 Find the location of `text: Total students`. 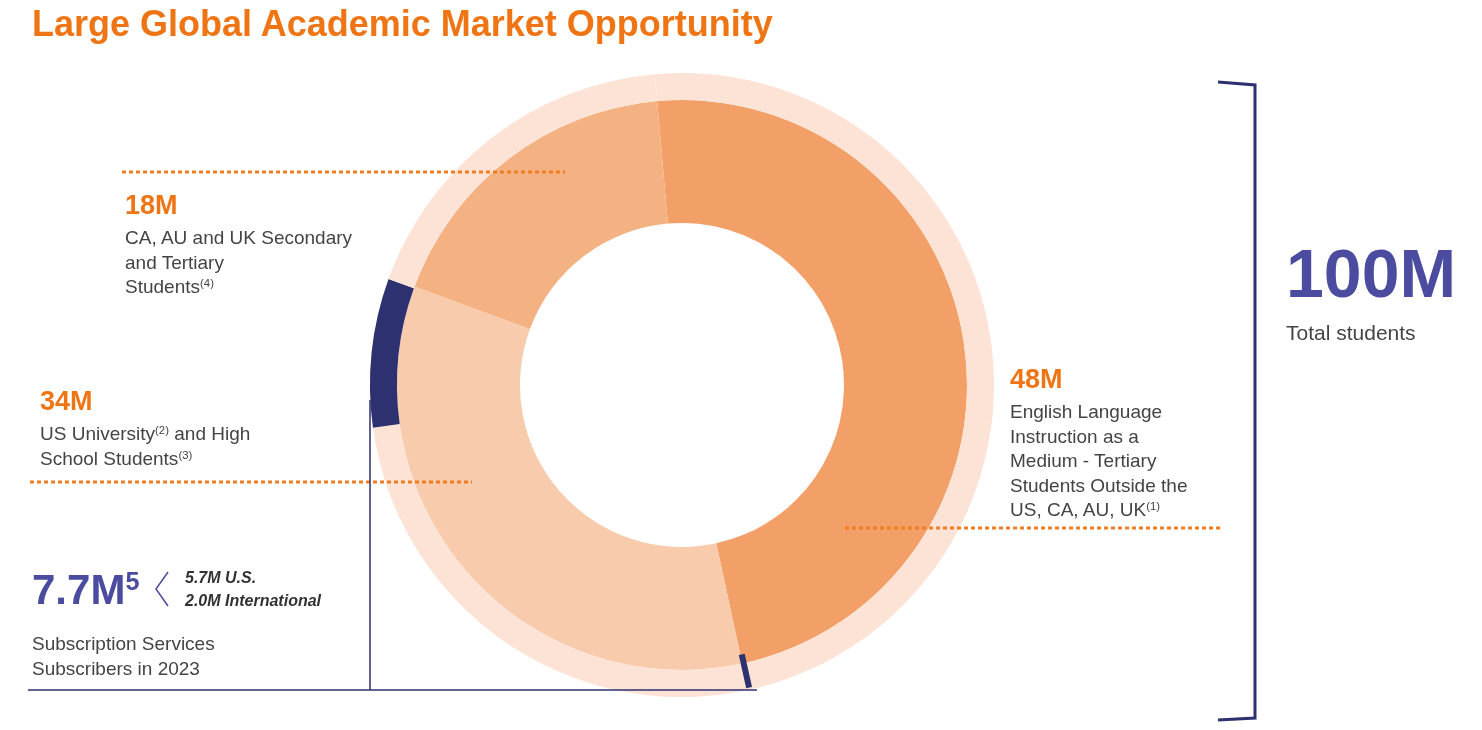

text: Total students is located at coordinates (1351, 332).